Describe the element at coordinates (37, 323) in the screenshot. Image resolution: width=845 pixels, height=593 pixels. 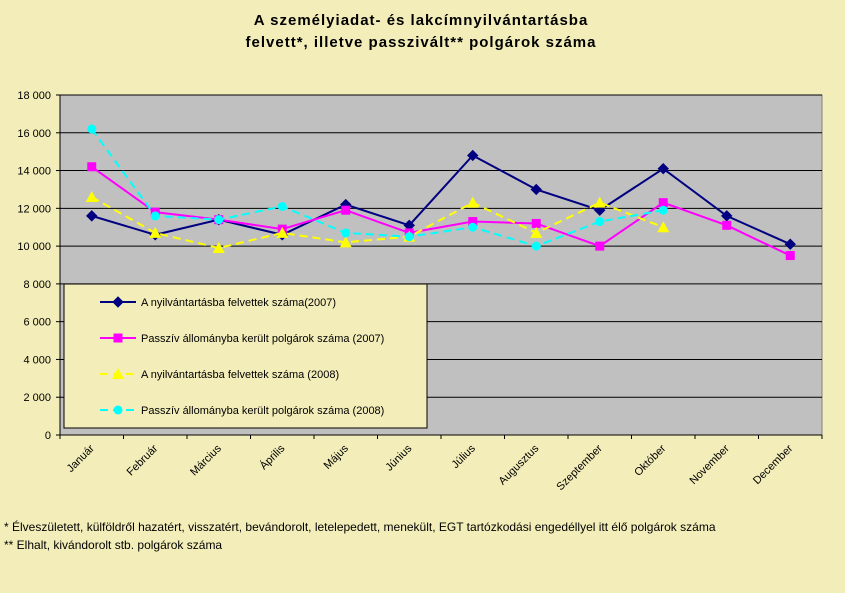
I see `y-tick-label: 6 000` at that location.